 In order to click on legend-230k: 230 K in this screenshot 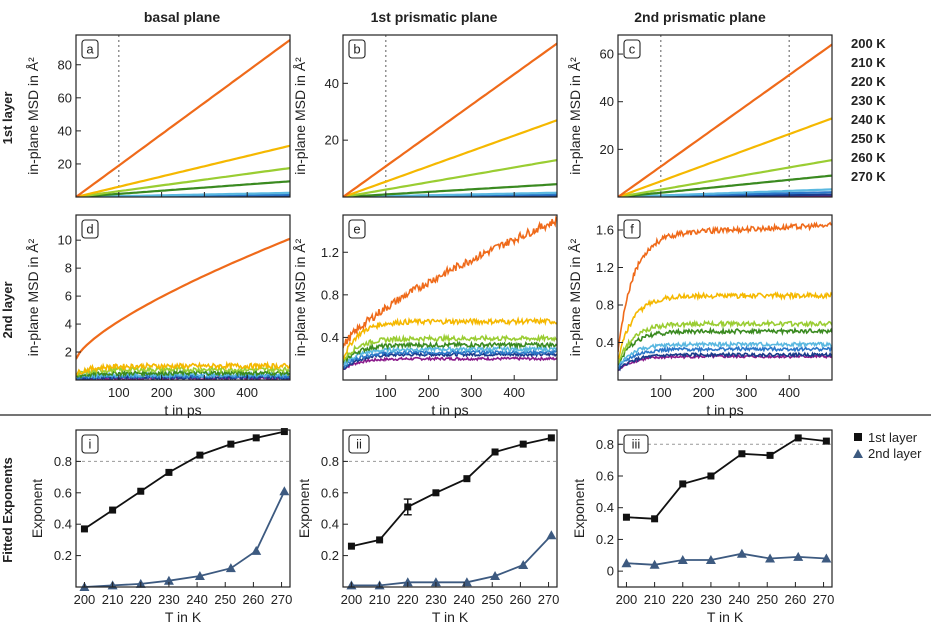, I will do `click(868, 100)`.